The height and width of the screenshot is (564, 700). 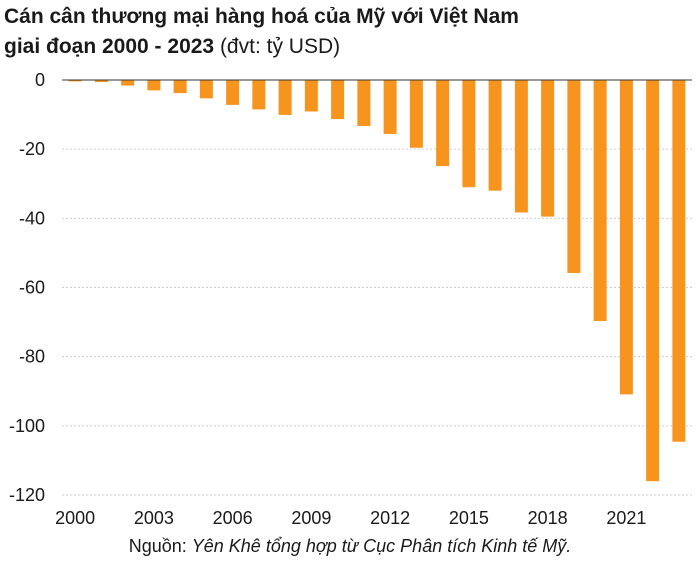 What do you see at coordinates (32, 288) in the screenshot?
I see `y-tick-label: -60` at bounding box center [32, 288].